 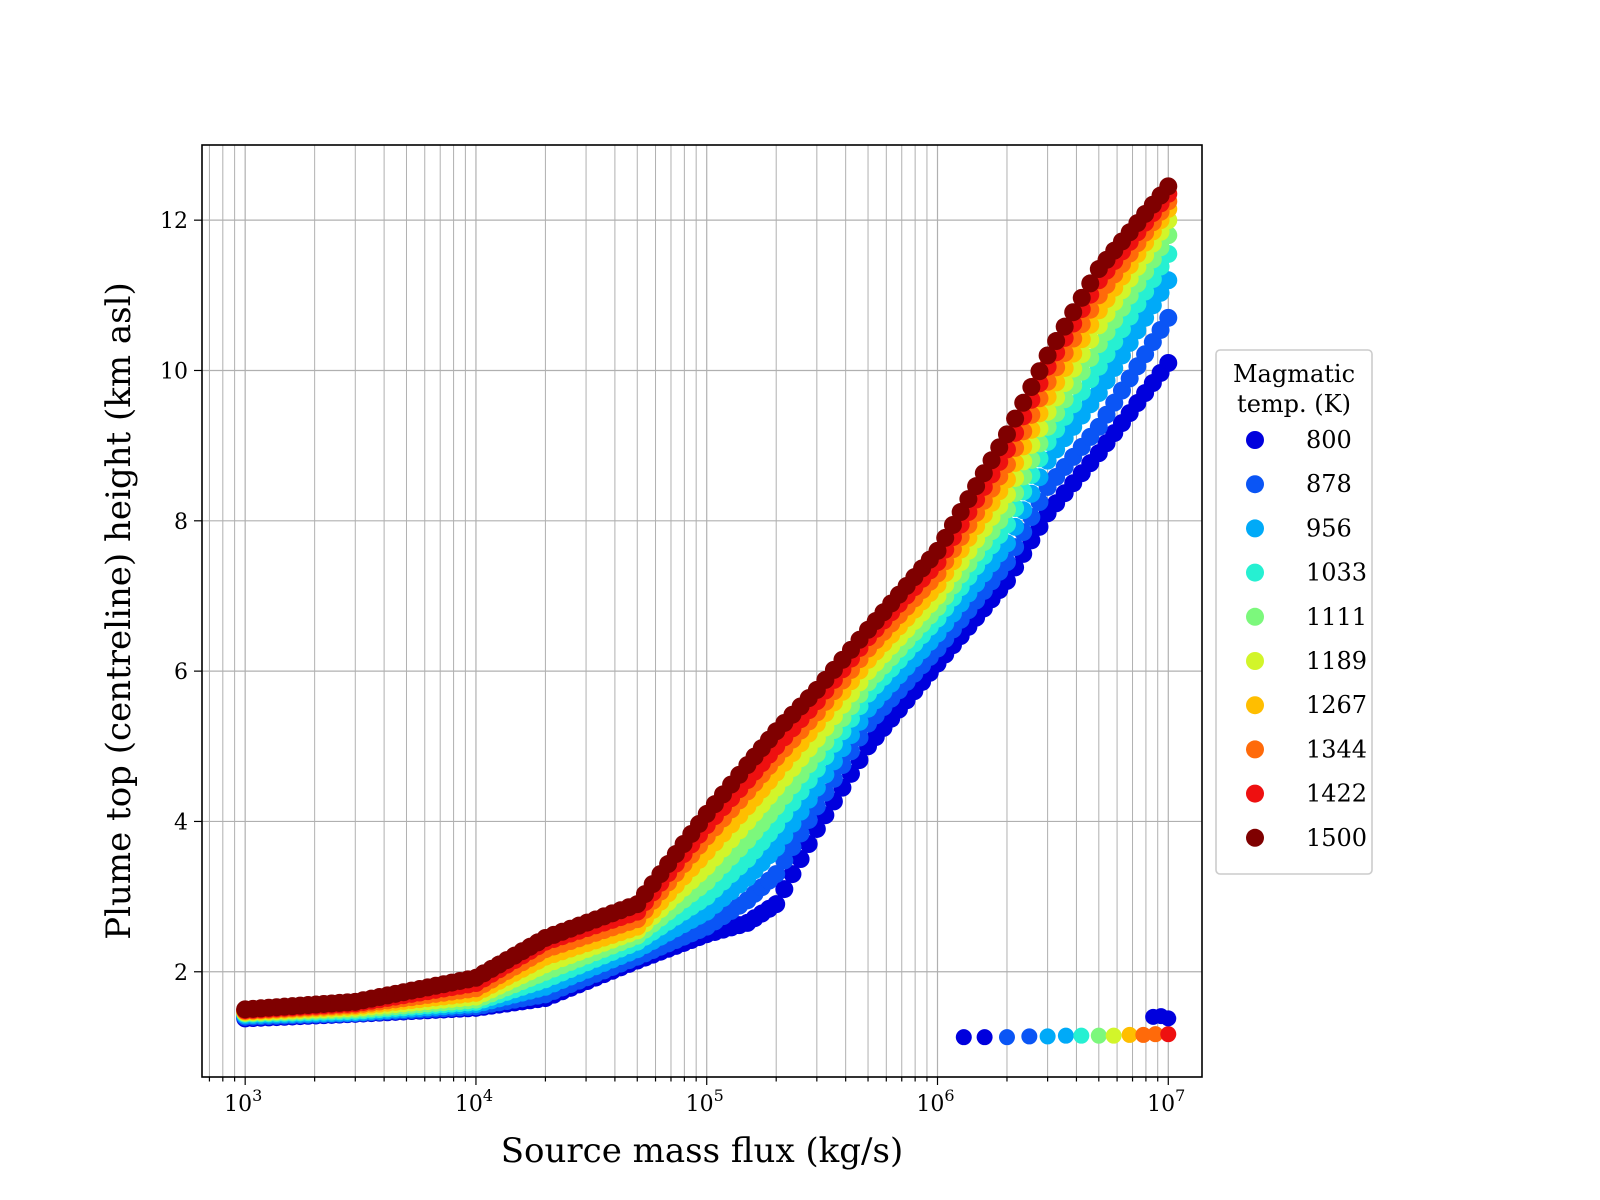 I want to click on y-tick-label: 10, so click(x=174, y=371).